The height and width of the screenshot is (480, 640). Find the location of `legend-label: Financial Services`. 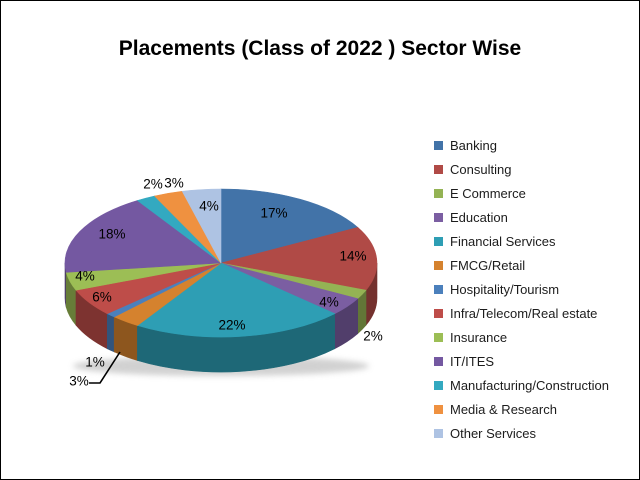

legend-label: Financial Services is located at coordinates (503, 241).